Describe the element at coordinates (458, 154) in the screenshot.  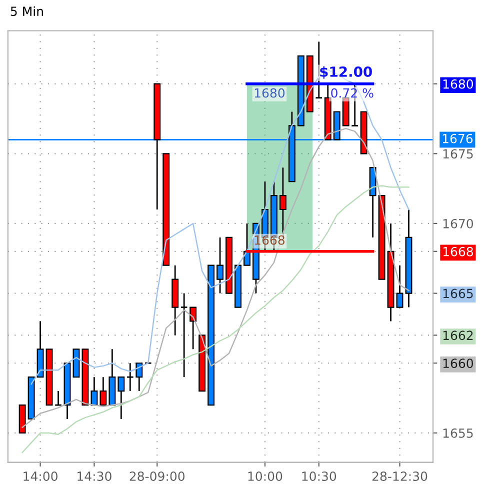
I see `y-tick-label: 1675` at that location.